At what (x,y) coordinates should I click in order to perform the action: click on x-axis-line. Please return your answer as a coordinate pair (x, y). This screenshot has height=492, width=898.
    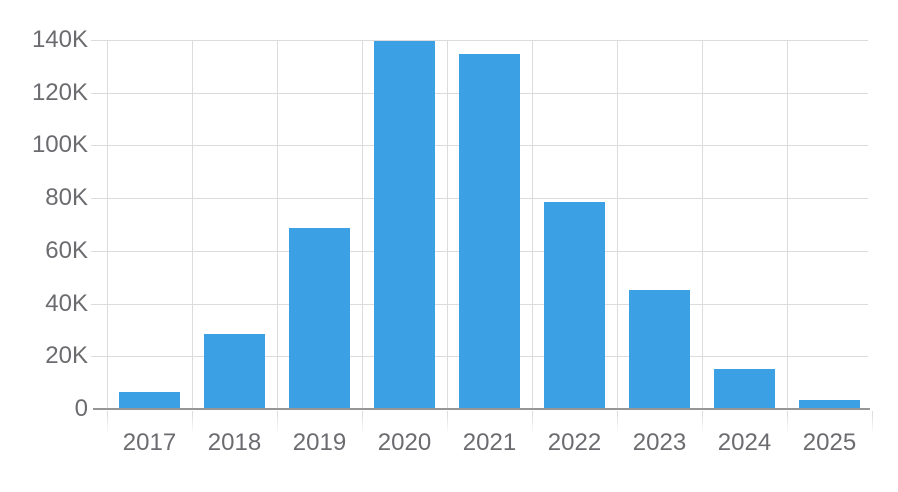
    Looking at the image, I should click on (481, 409).